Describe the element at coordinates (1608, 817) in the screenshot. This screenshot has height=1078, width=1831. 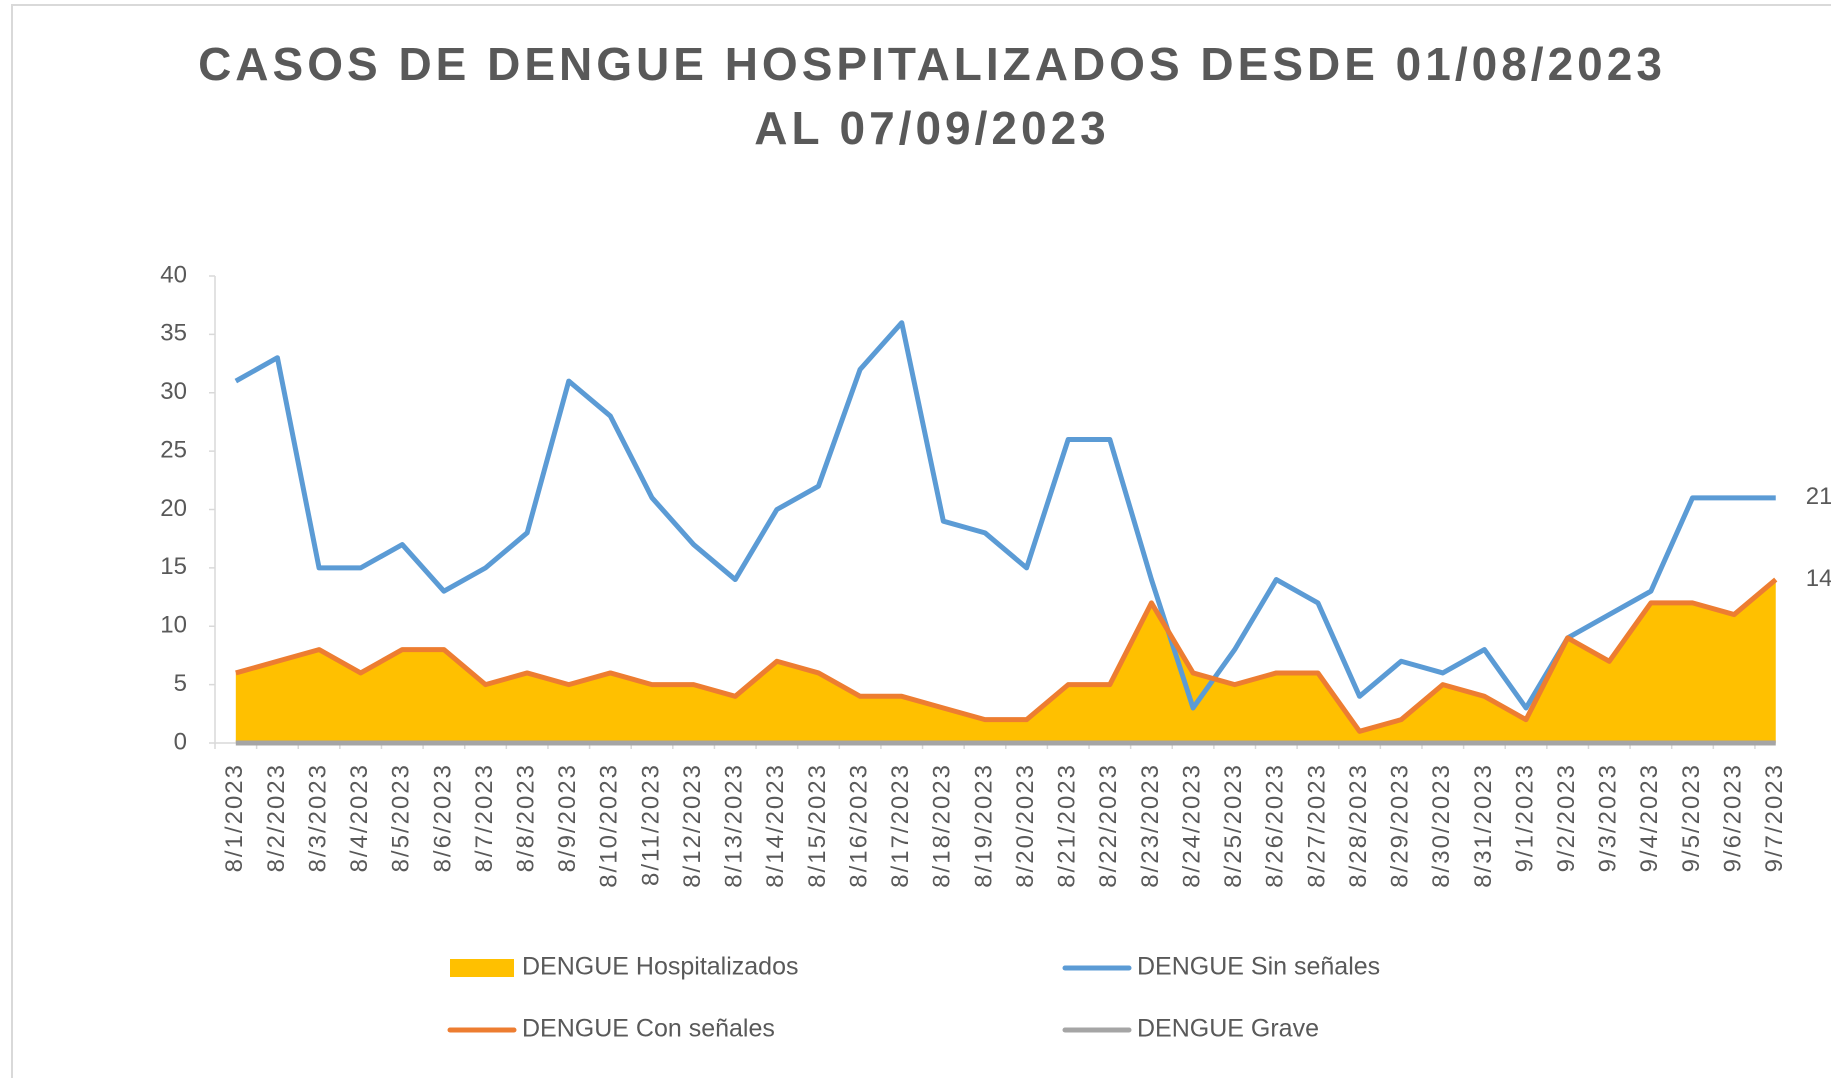
I see `x-tick-label: 9/3/2023` at that location.